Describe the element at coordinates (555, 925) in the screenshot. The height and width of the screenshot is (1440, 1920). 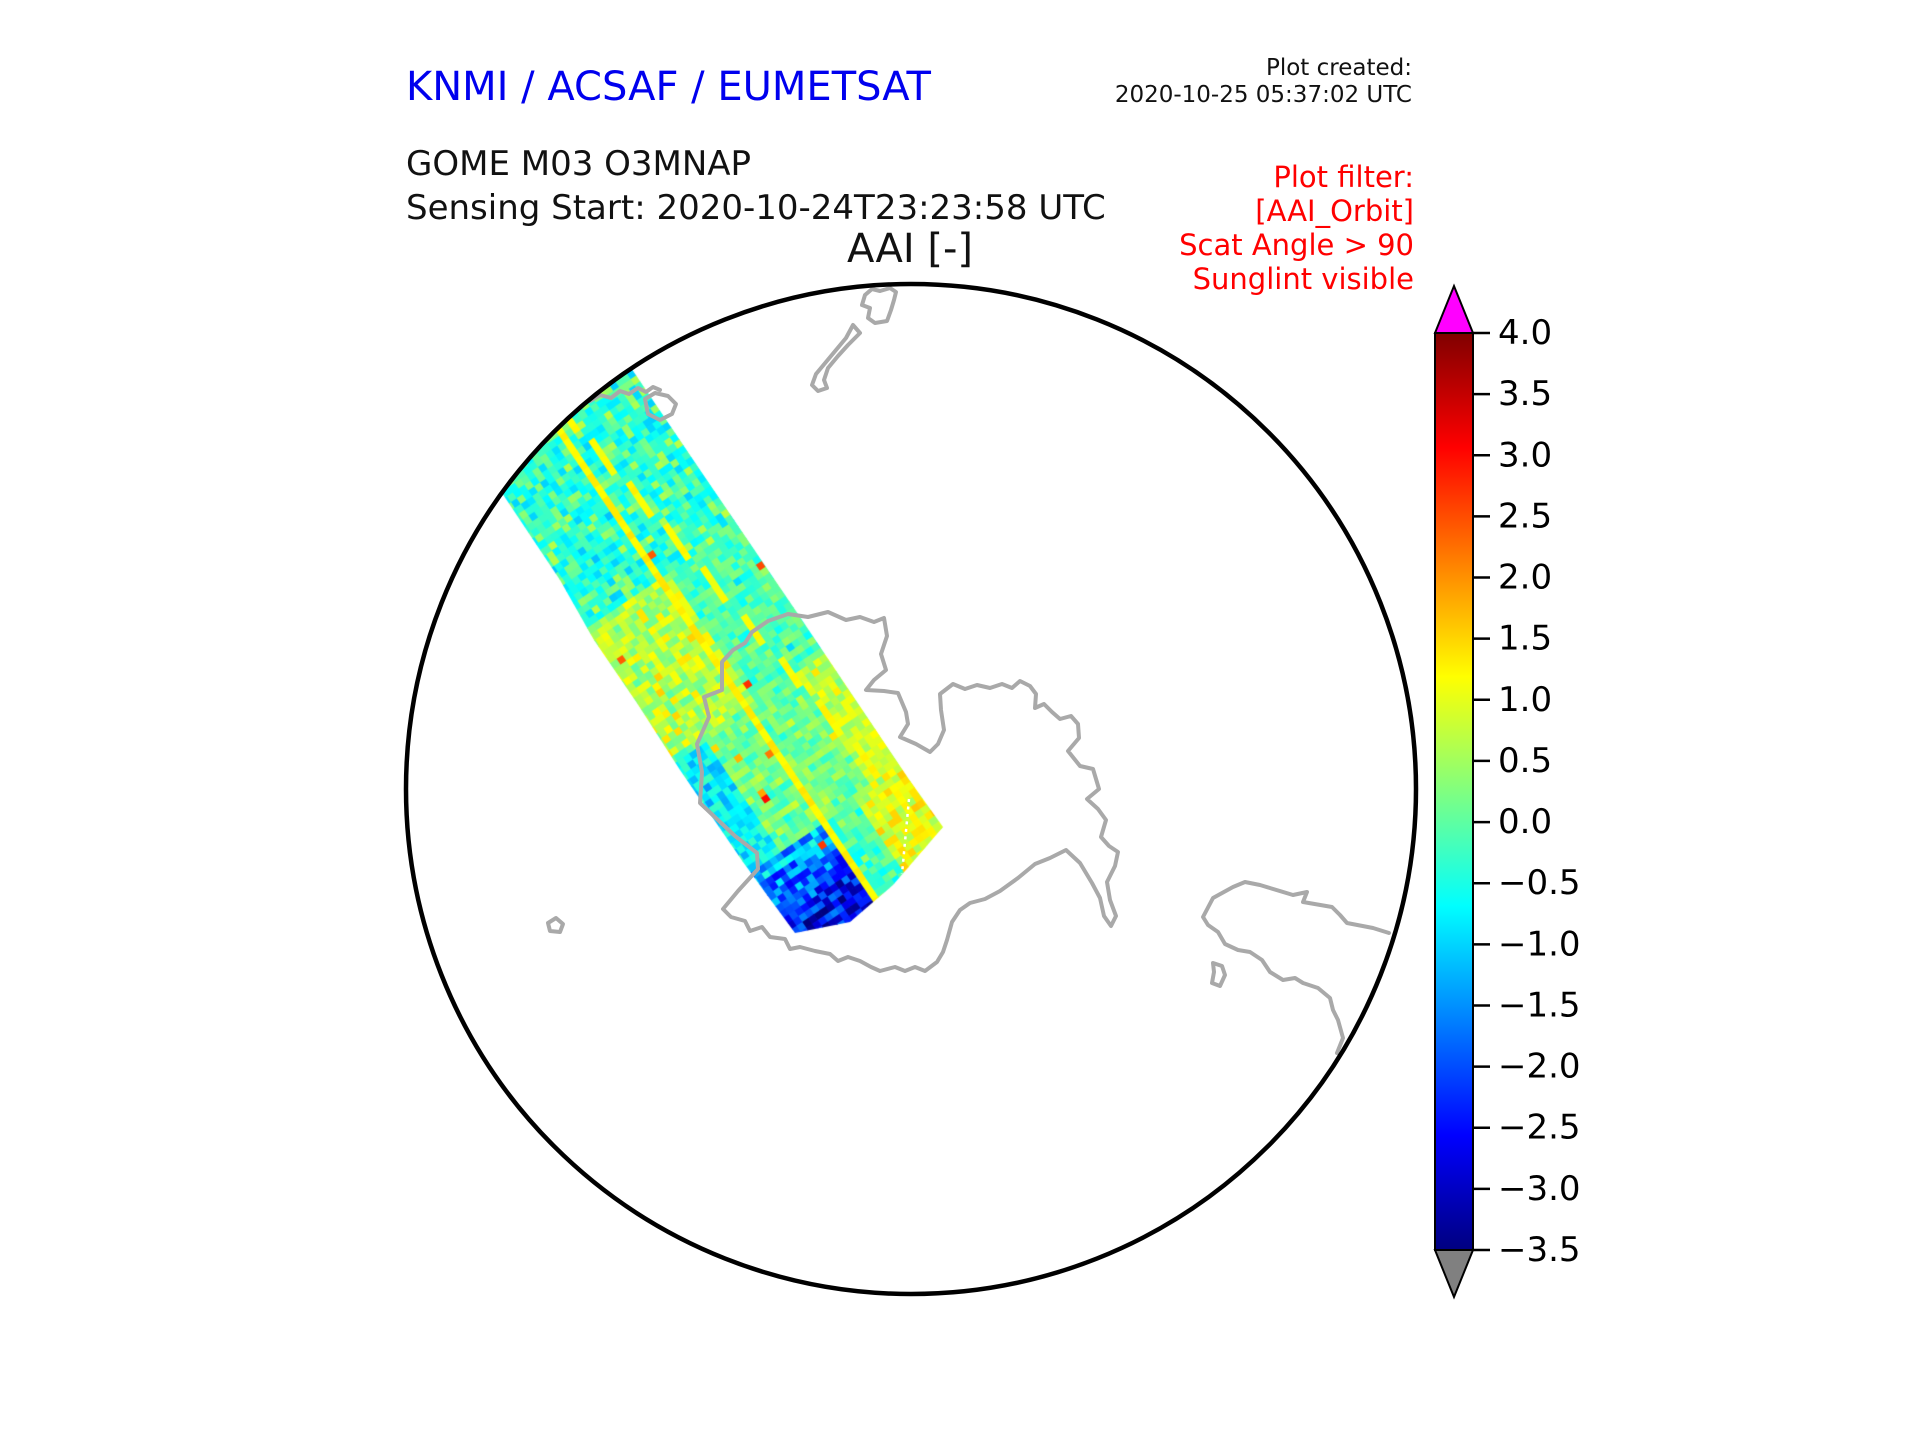
I see `coastline-scott-island` at that location.